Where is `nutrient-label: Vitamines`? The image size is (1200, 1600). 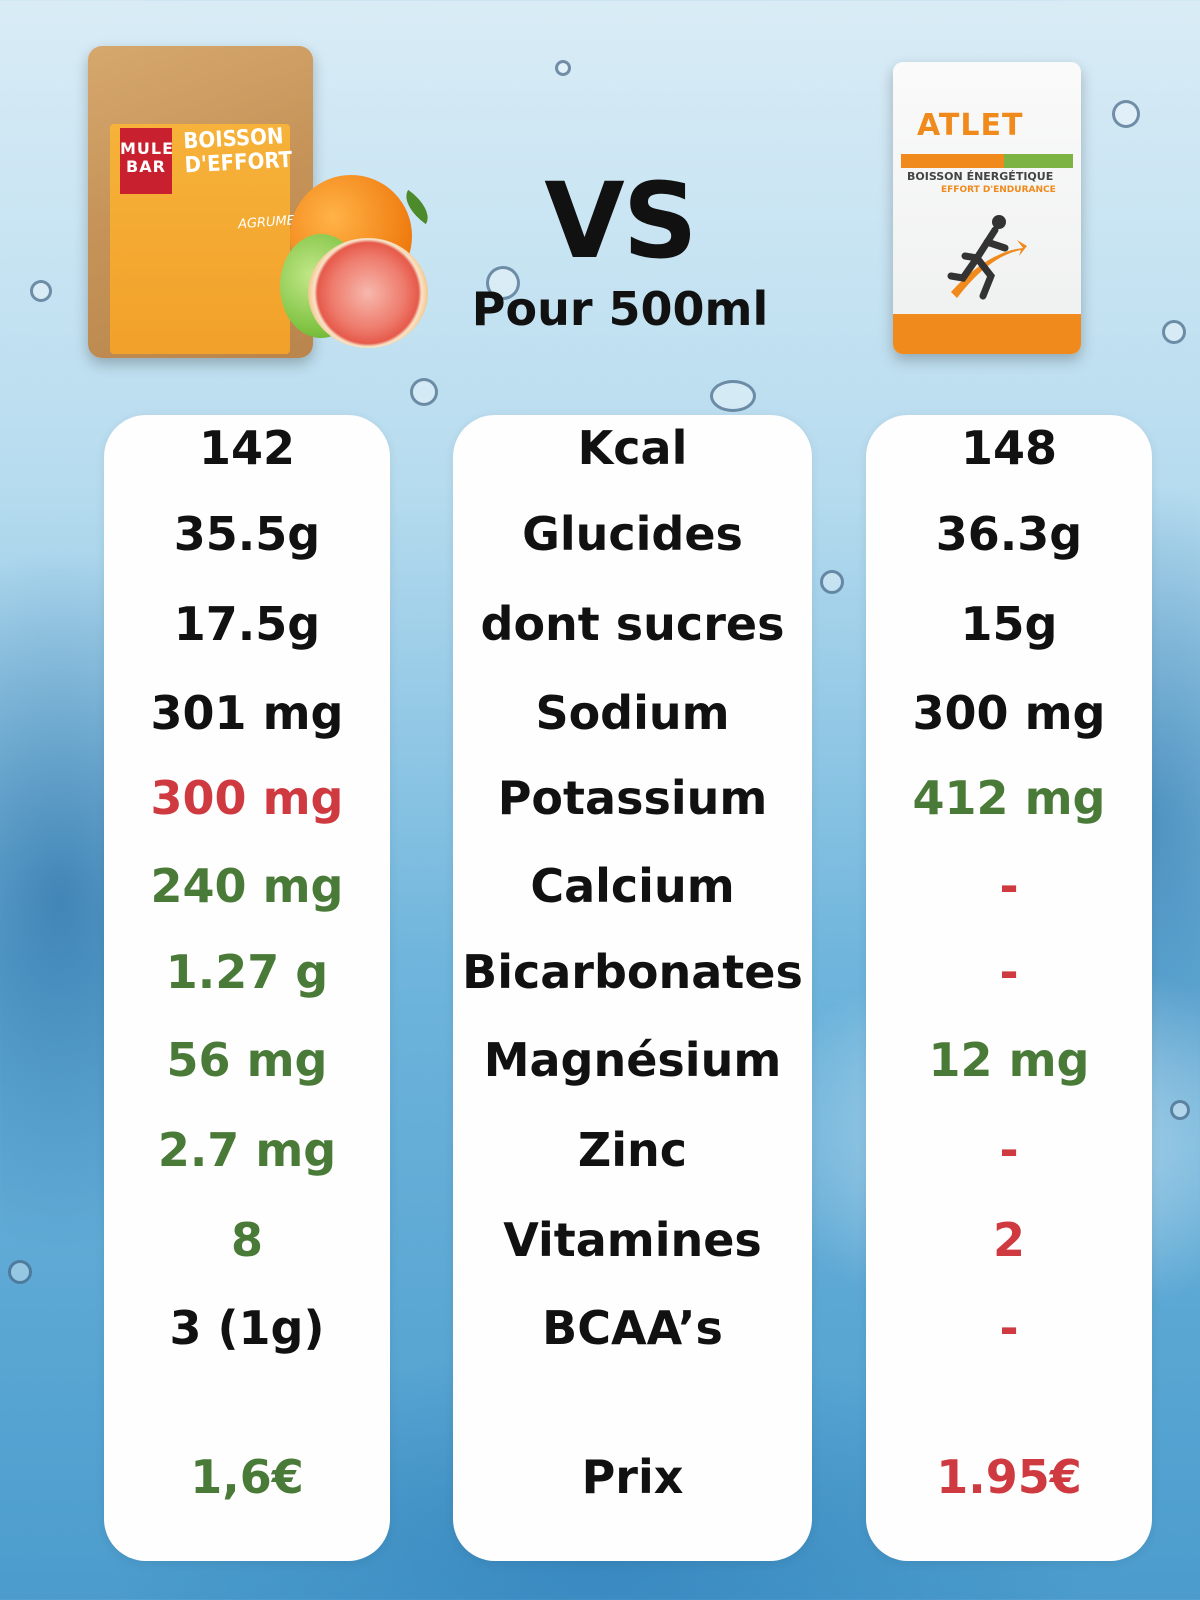
nutrient-label: Vitamines is located at coordinates (632, 1240).